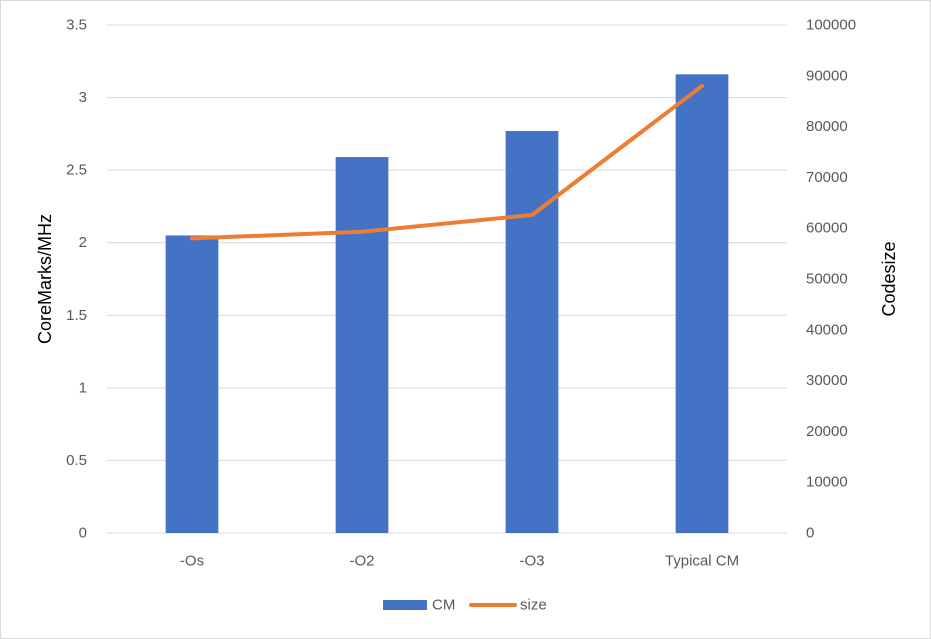 This screenshot has width=931, height=639. I want to click on right-tick-label: 40000, so click(827, 329).